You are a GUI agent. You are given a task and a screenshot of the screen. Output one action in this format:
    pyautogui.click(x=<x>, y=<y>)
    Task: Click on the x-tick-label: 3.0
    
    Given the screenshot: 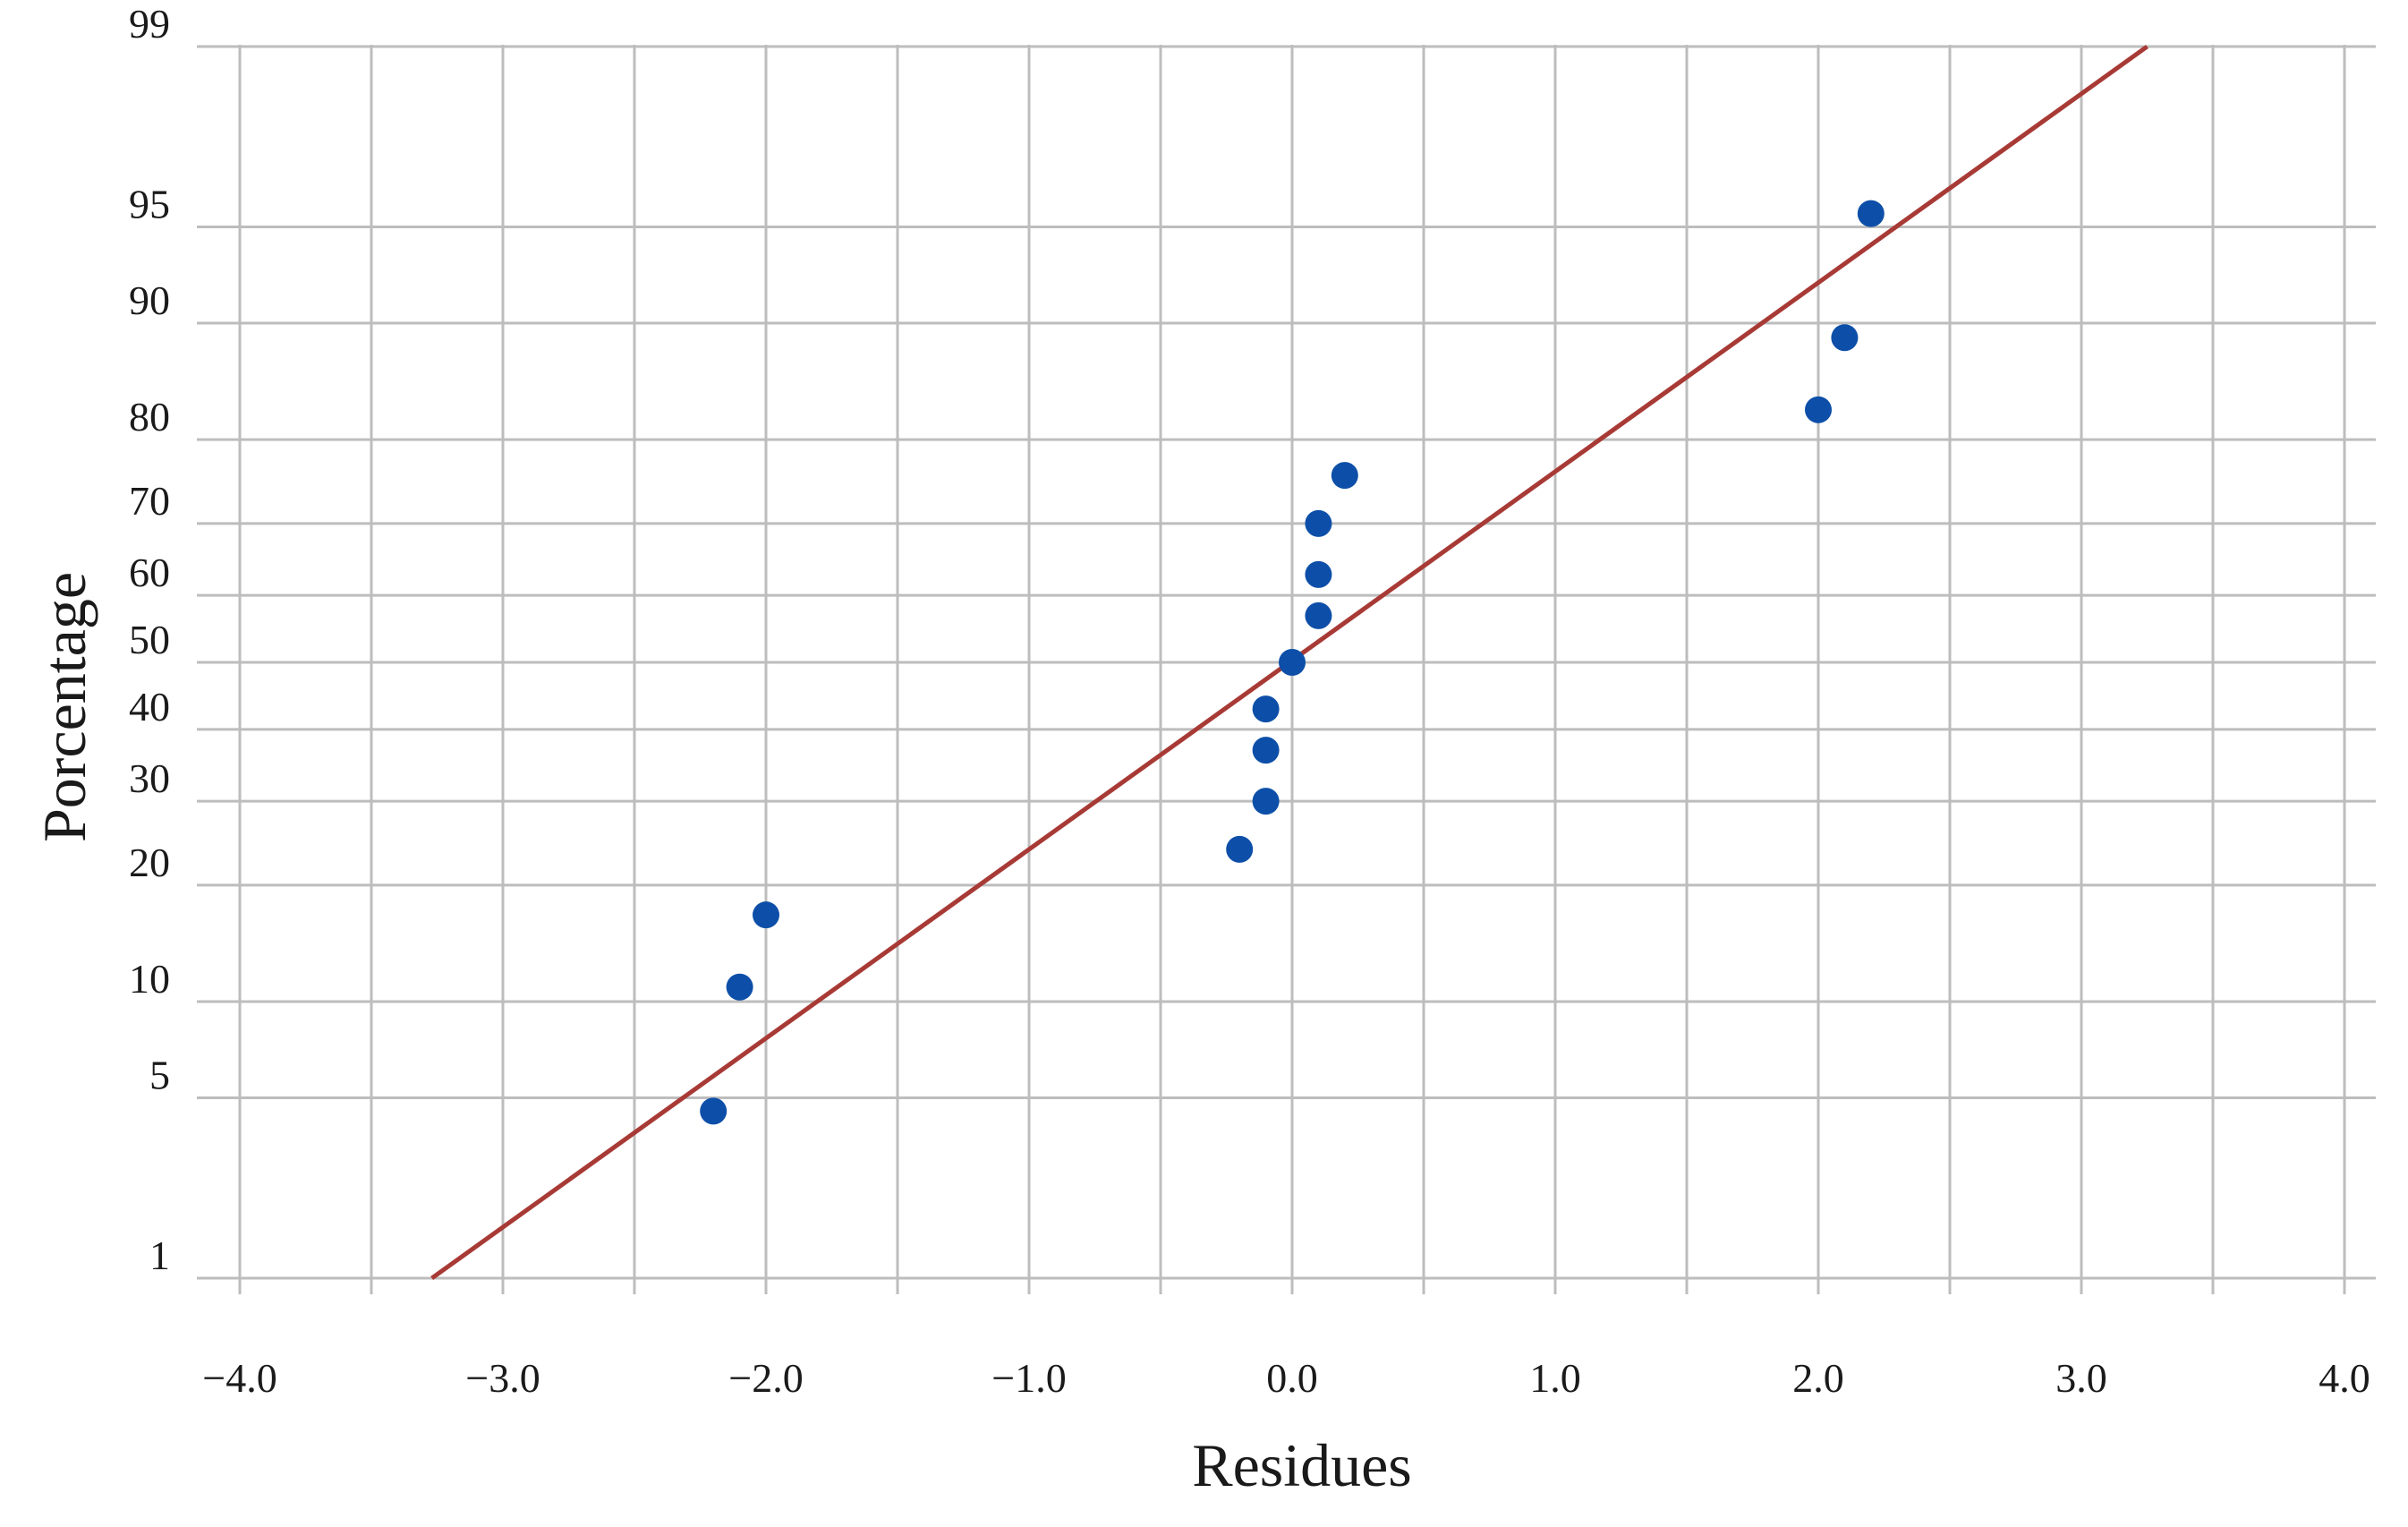 What is the action you would take?
    pyautogui.click(x=2081, y=1378)
    